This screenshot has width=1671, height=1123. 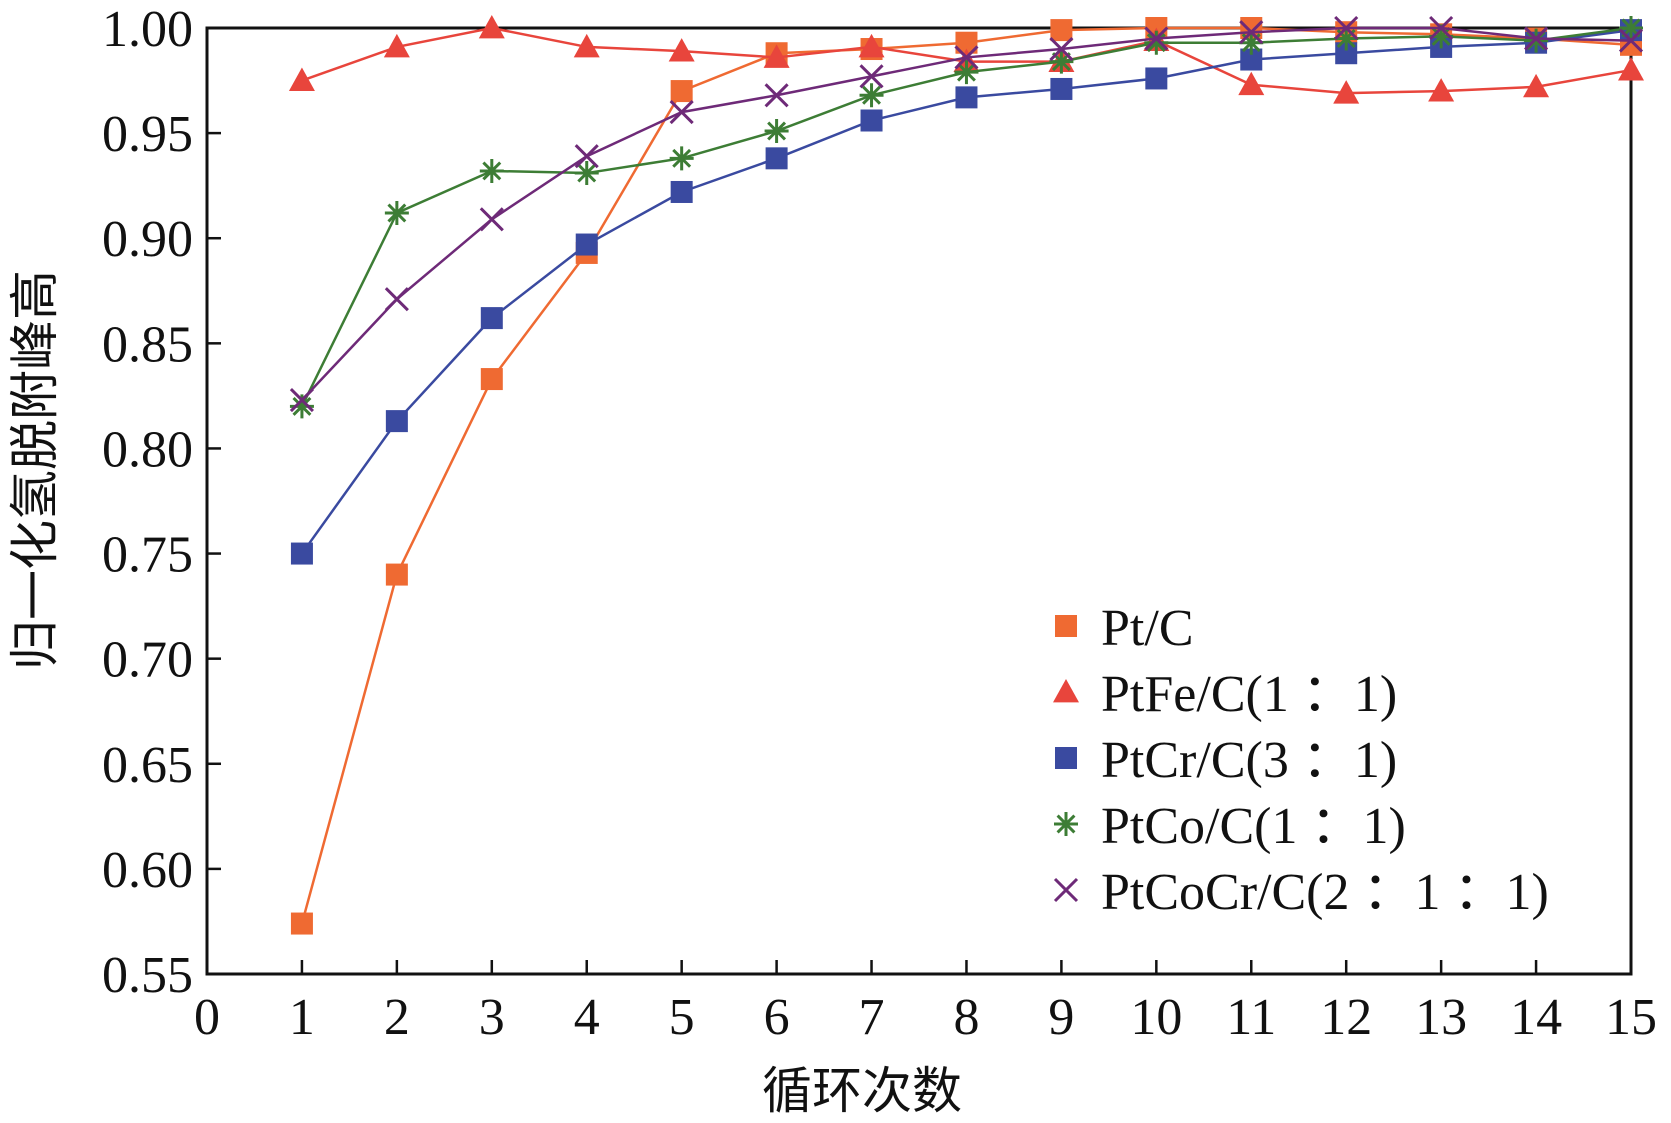 What do you see at coordinates (147, 239) in the screenshot?
I see `y-tick-label: 0.90` at bounding box center [147, 239].